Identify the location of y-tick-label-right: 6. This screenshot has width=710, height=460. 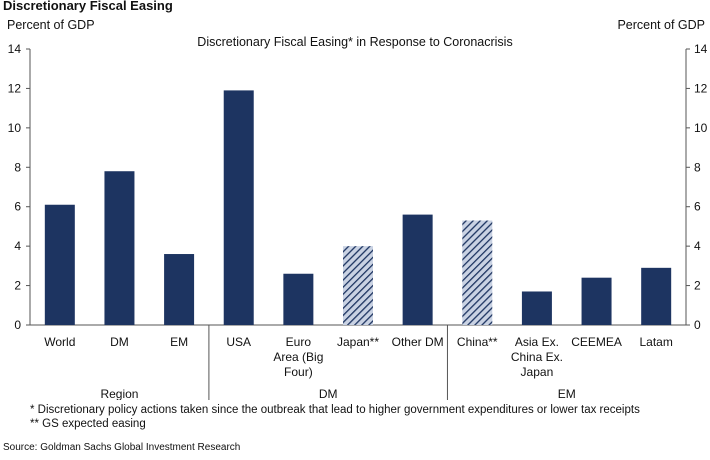
(697, 207).